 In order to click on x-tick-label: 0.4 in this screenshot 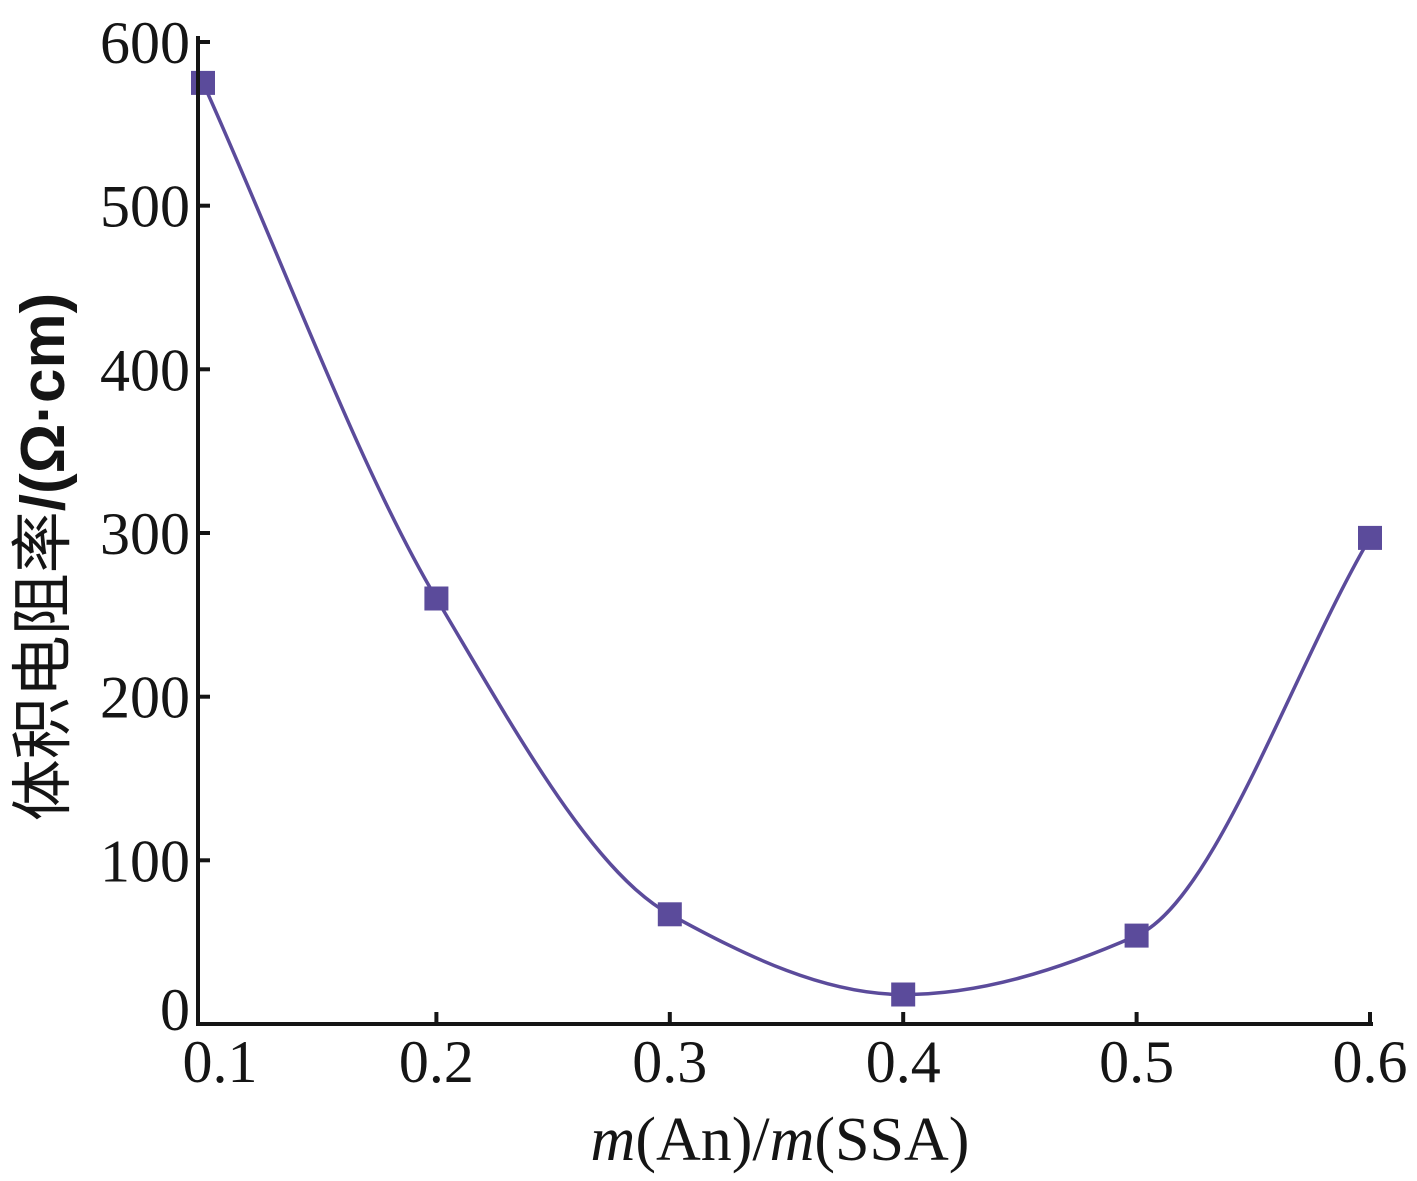, I will do `click(903, 1062)`.